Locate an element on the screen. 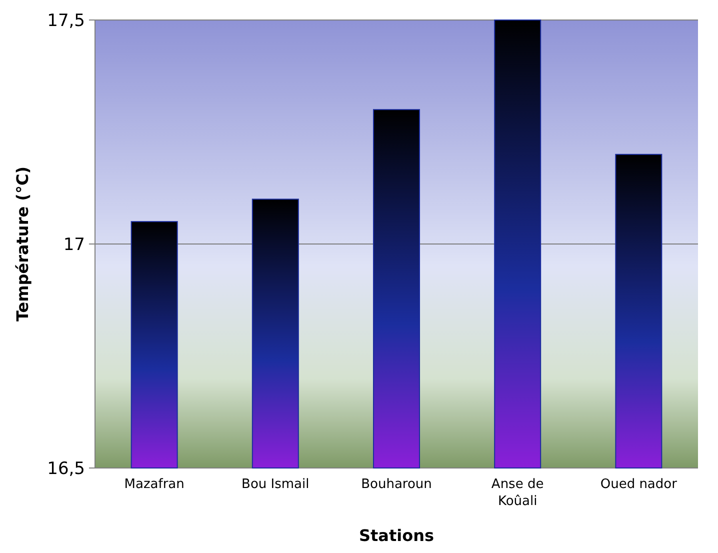  x-tick-label: Anse de Koûali is located at coordinates (517, 493).